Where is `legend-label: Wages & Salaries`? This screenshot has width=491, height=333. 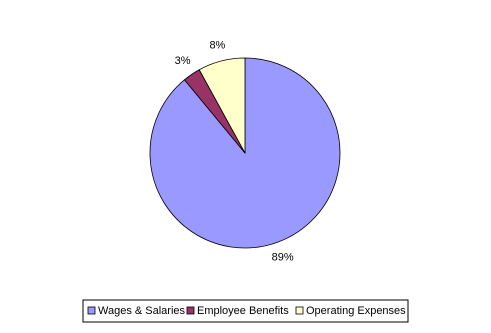
legend-label: Wages & Salaries is located at coordinates (142, 311).